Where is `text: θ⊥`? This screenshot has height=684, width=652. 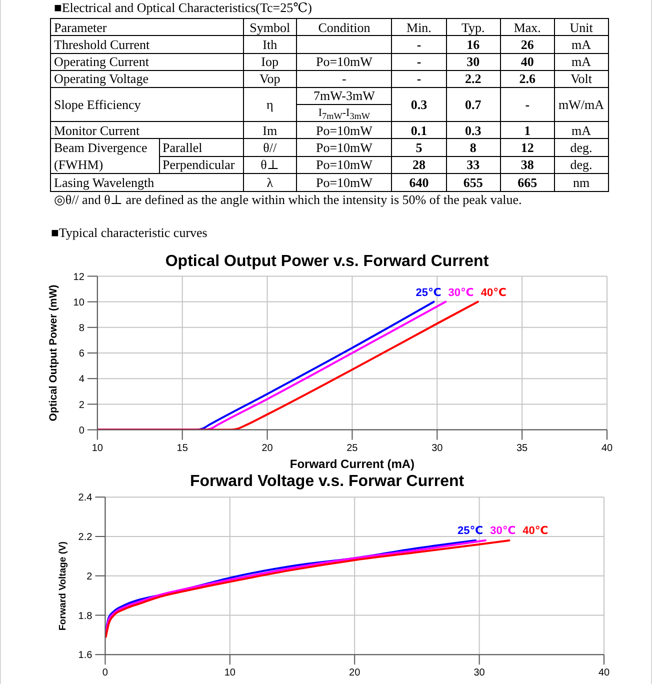
text: θ⊥ is located at coordinates (270, 164).